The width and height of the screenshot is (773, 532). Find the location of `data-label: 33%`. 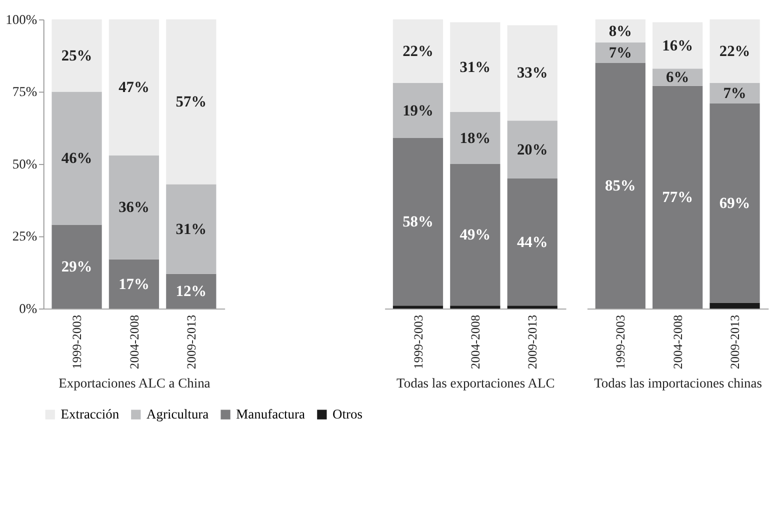

data-label: 33% is located at coordinates (532, 73).